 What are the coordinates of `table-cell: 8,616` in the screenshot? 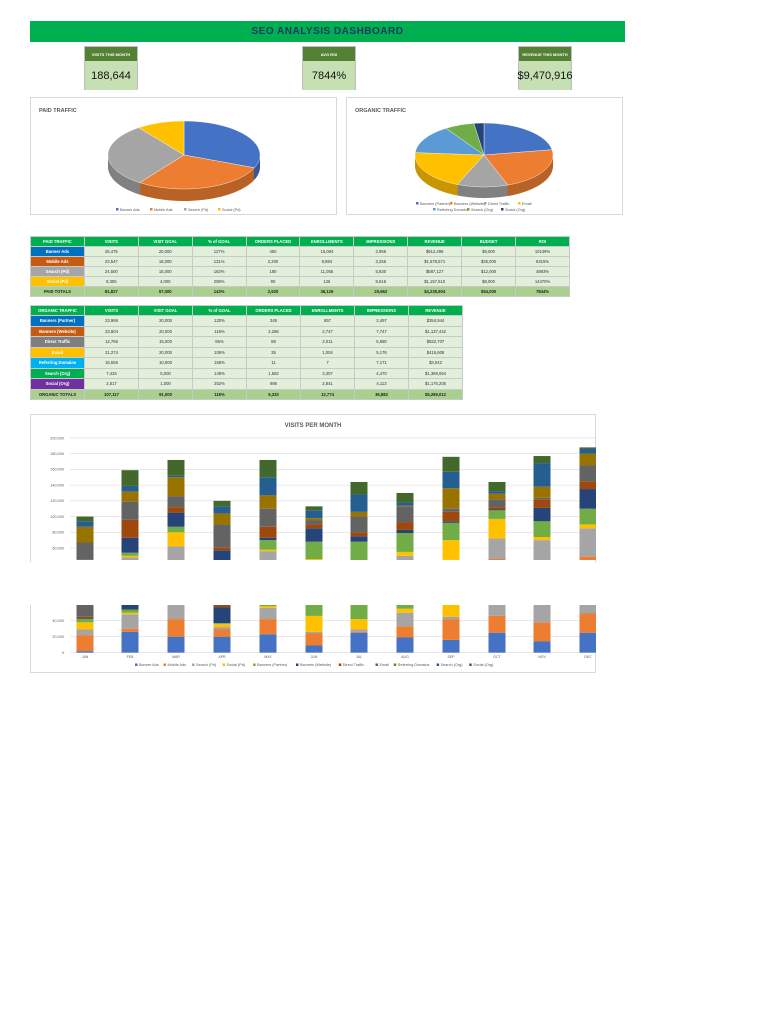 It's located at (381, 281).